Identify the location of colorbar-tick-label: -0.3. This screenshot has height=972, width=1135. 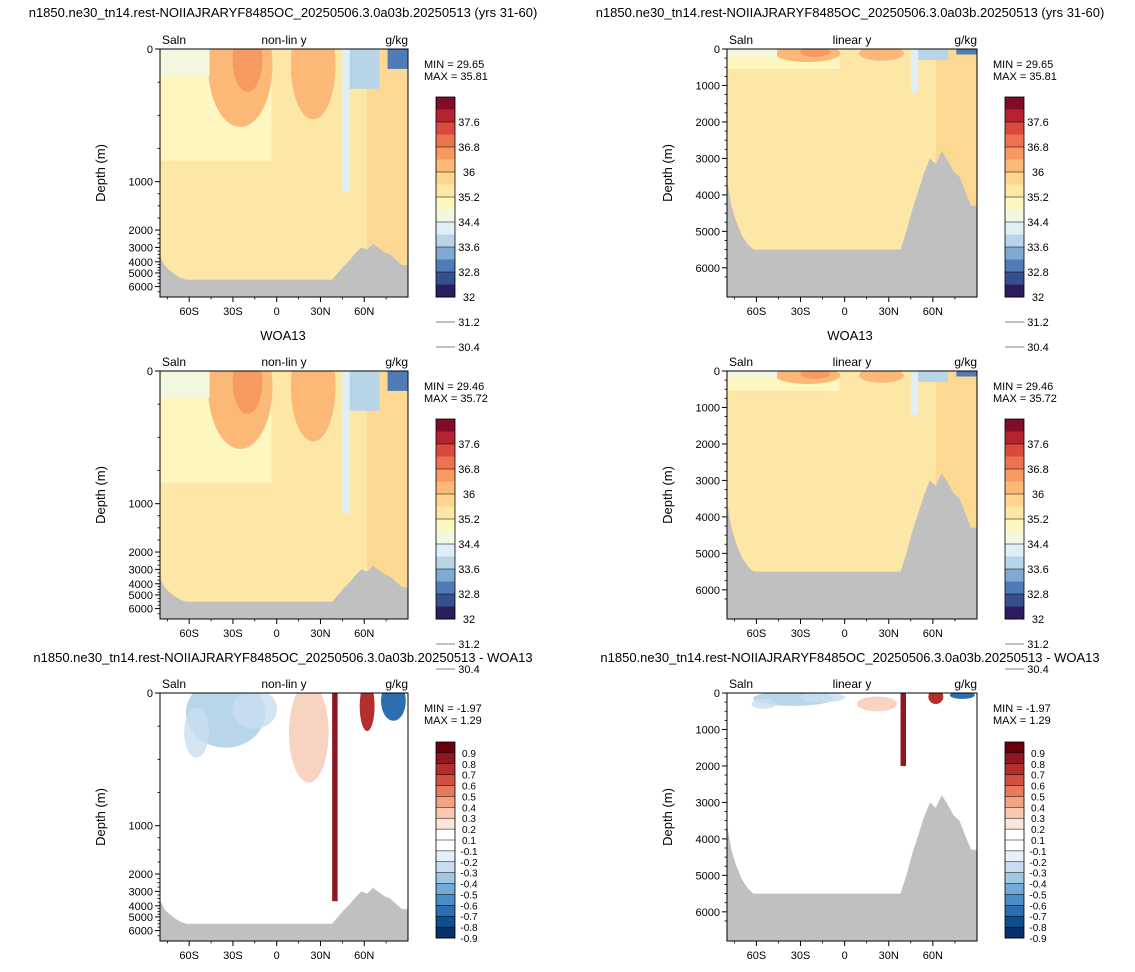
(1038, 874).